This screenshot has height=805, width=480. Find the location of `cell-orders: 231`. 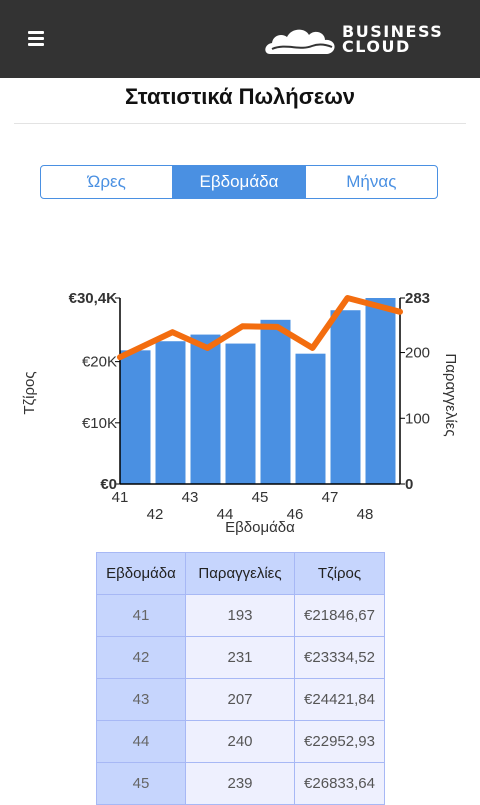

cell-orders: 231 is located at coordinates (240, 657).